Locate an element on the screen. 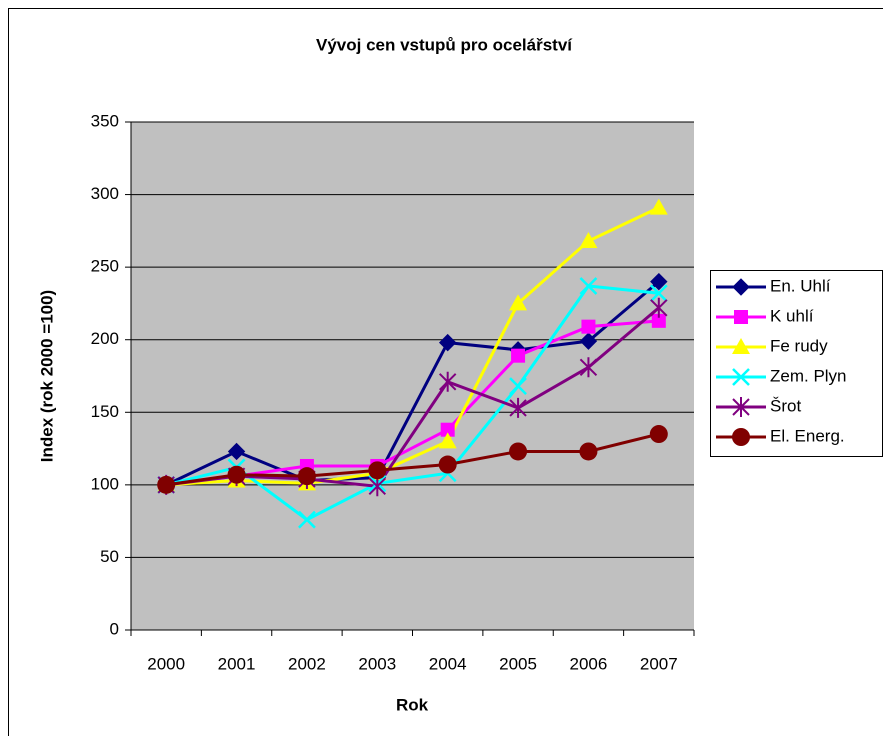 The height and width of the screenshot is (741, 883). y-tick-label: 100 is located at coordinates (105, 483).